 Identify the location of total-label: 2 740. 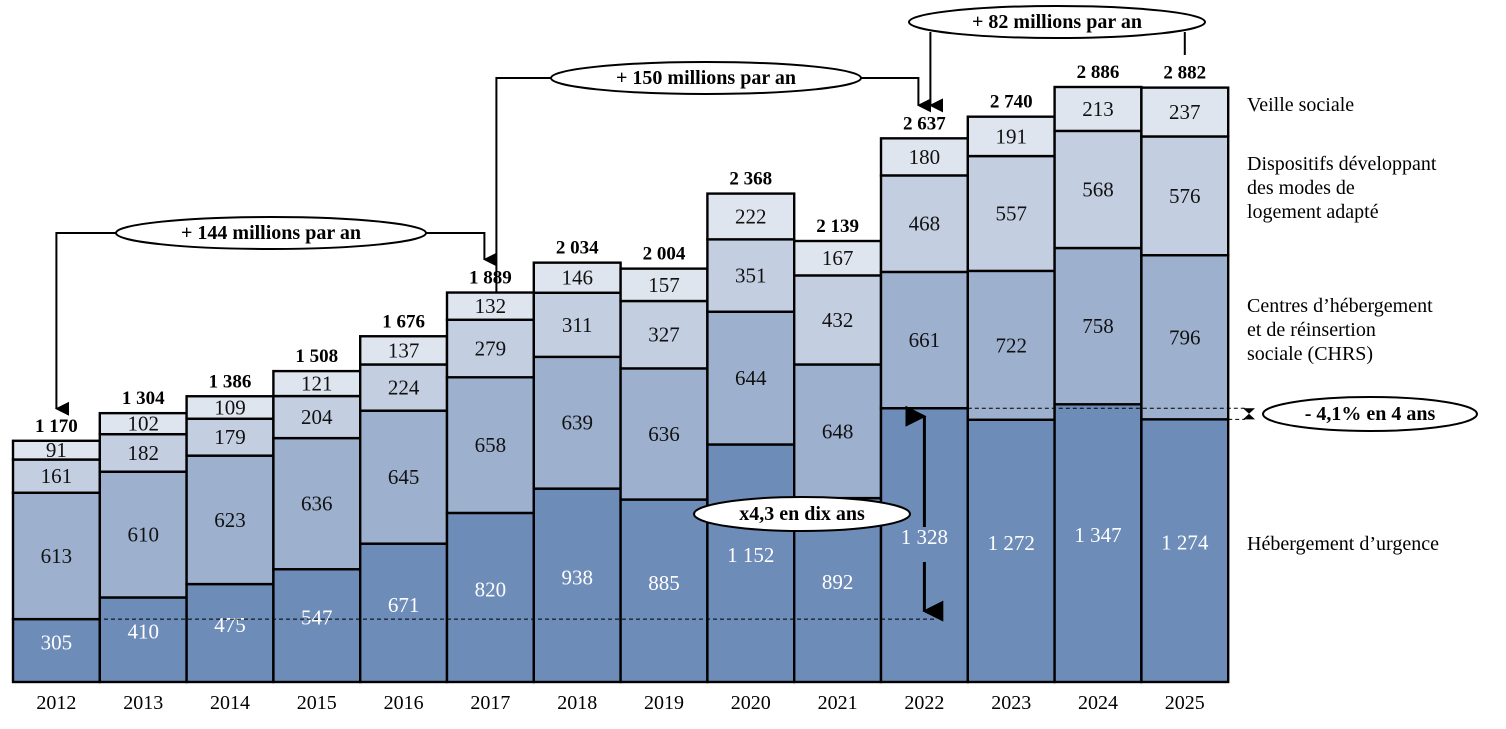
(1011, 102).